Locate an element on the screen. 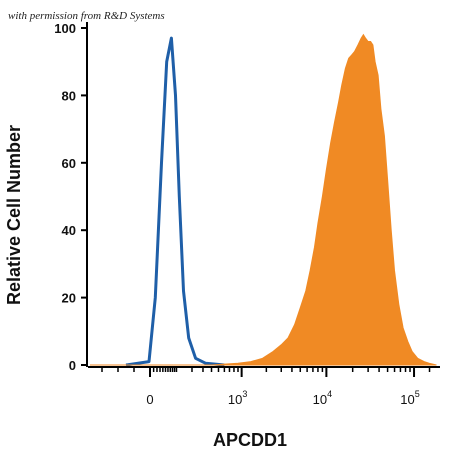  y-tick-label: 20 is located at coordinates (69, 298).